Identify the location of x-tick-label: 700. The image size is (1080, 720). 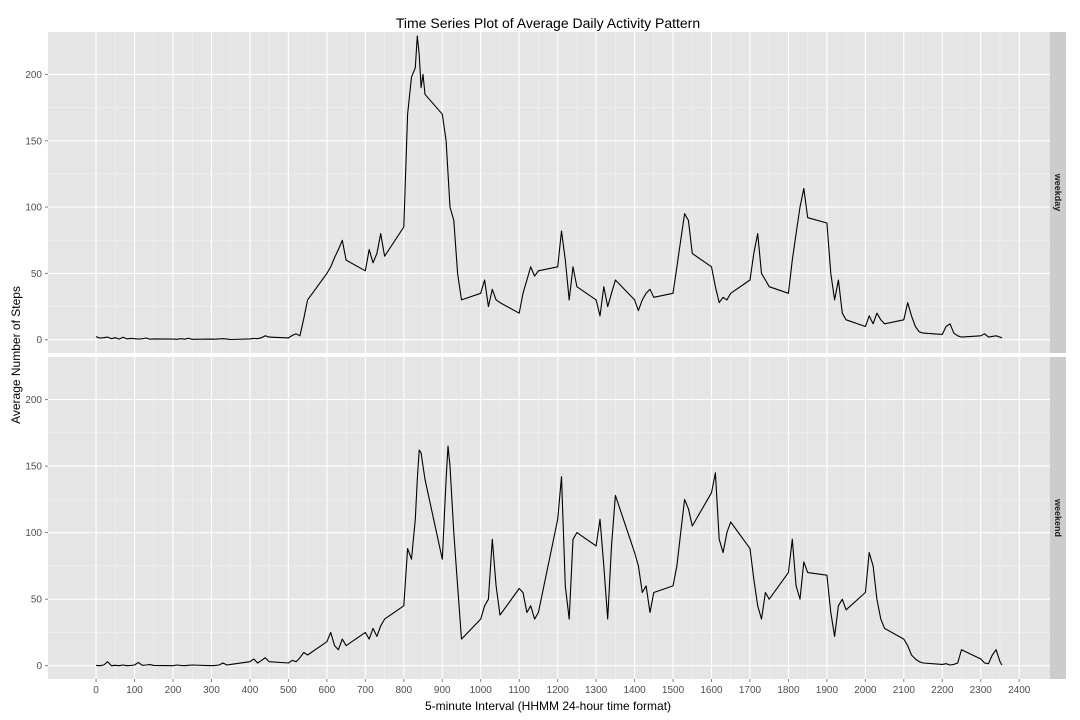
(365, 690).